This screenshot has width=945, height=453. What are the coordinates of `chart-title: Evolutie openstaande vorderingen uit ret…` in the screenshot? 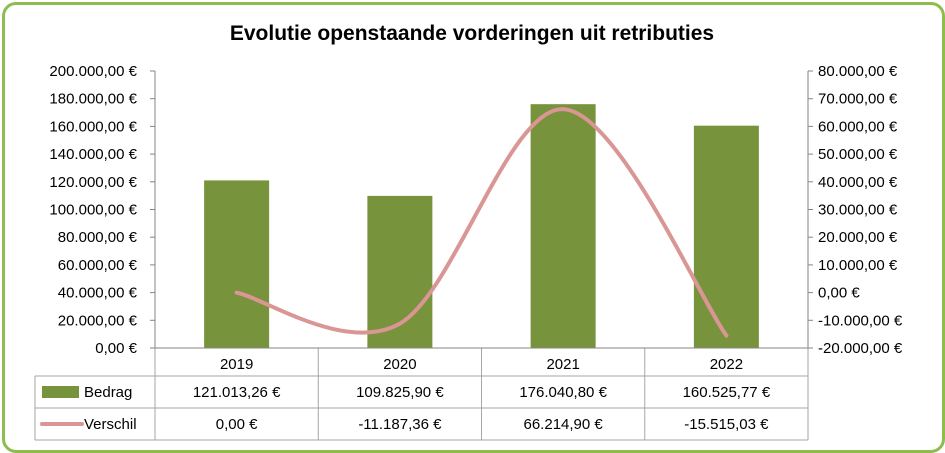 It's located at (472, 33).